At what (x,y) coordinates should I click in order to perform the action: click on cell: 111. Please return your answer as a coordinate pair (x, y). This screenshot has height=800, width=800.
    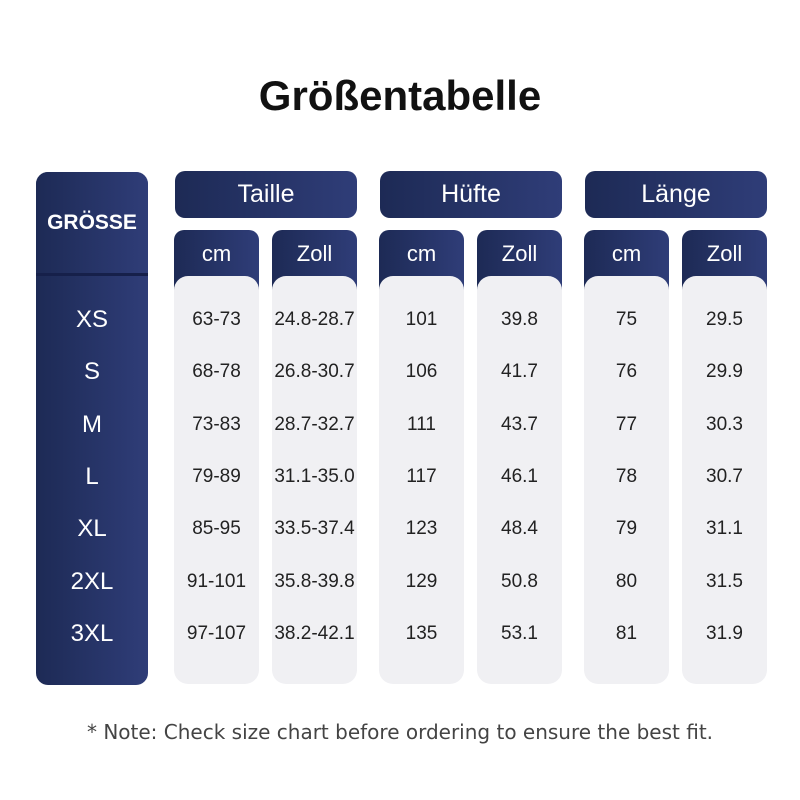
    Looking at the image, I should click on (421, 424).